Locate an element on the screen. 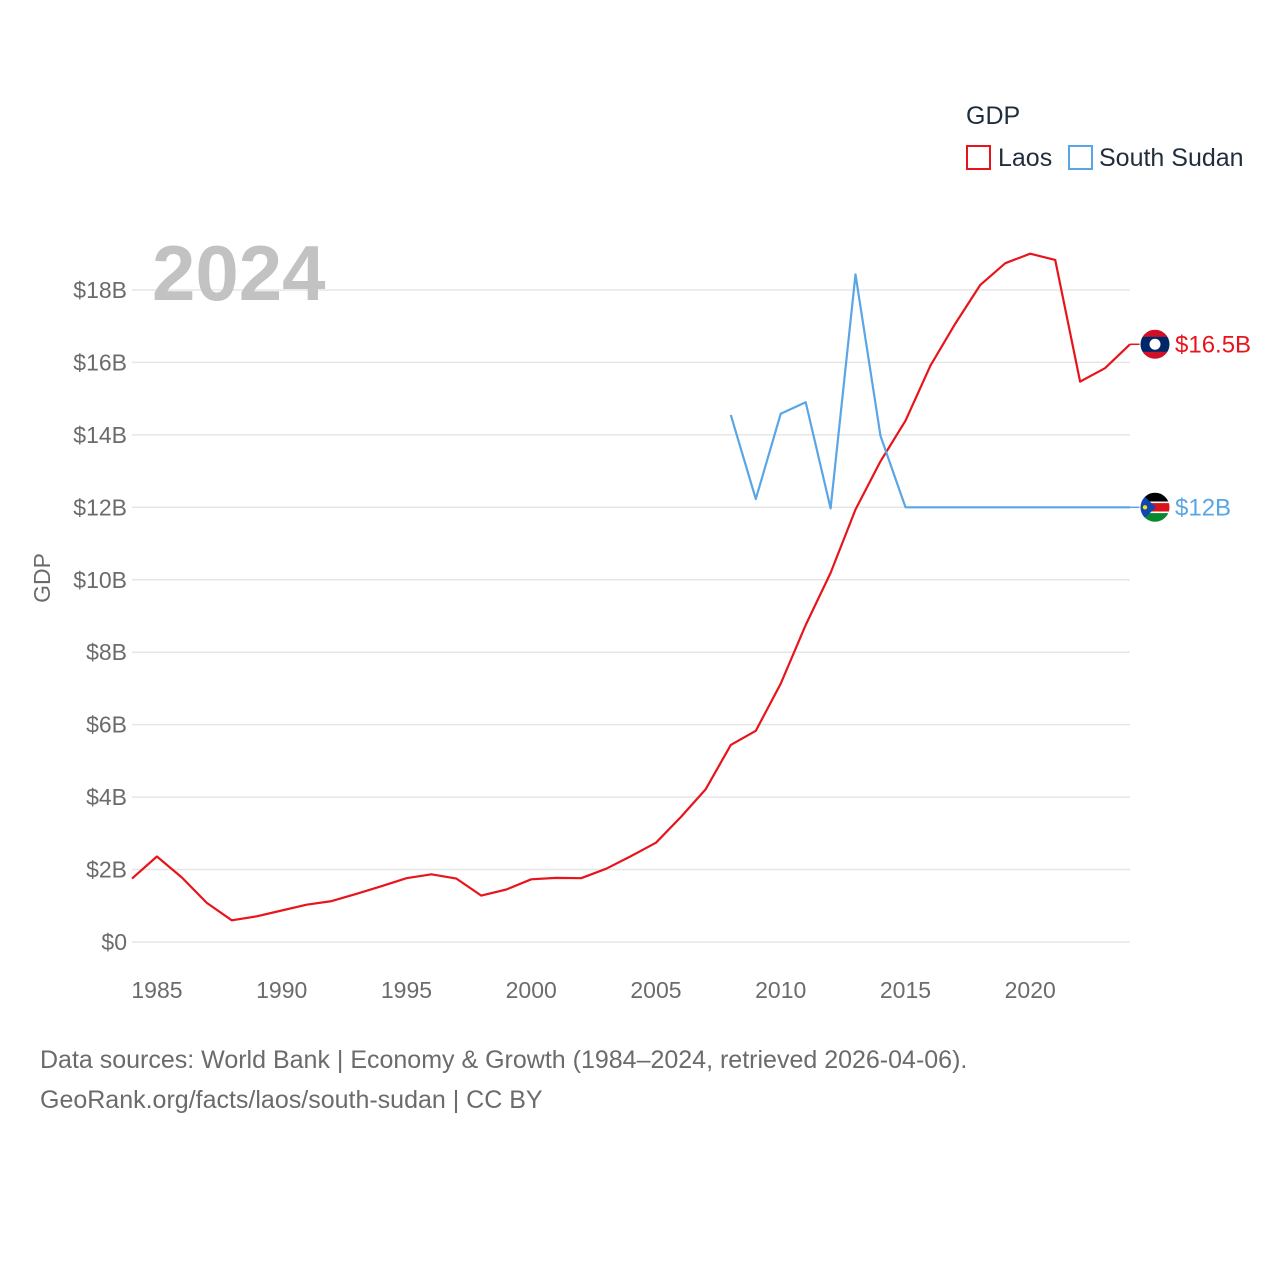 The image size is (1280, 1280). x-tick-label: 1990 is located at coordinates (281, 990).